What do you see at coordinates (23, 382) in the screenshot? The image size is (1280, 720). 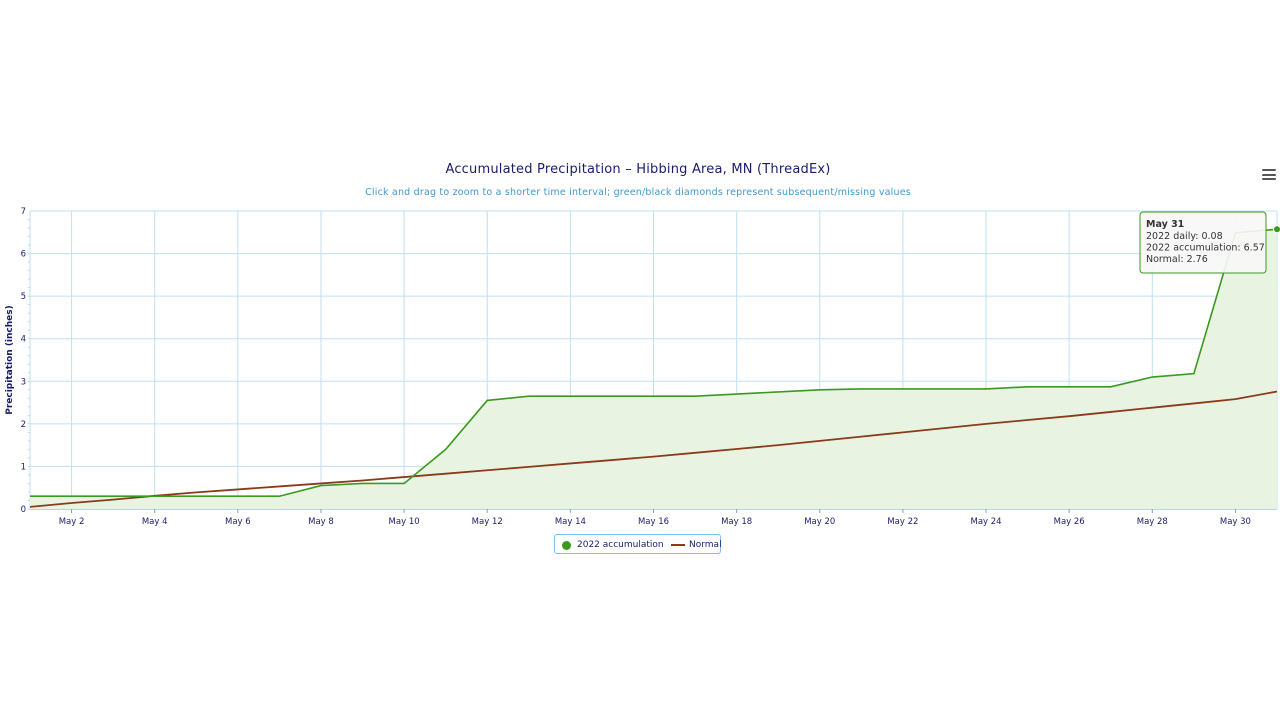 I see `y-tick-label: 3` at bounding box center [23, 382].